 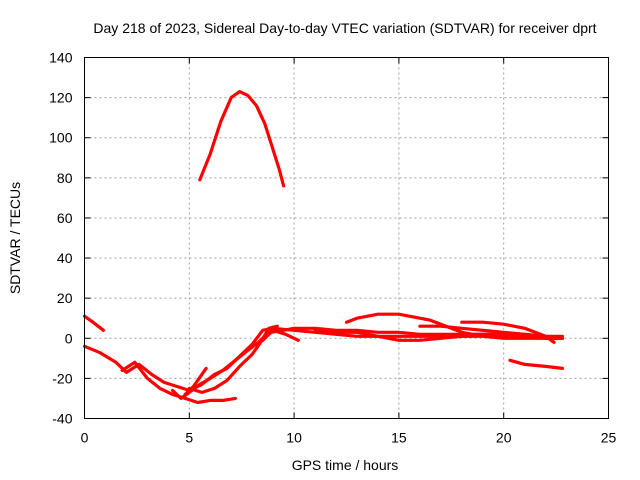 What do you see at coordinates (85, 438) in the screenshot?
I see `x-tick-label: 0` at bounding box center [85, 438].